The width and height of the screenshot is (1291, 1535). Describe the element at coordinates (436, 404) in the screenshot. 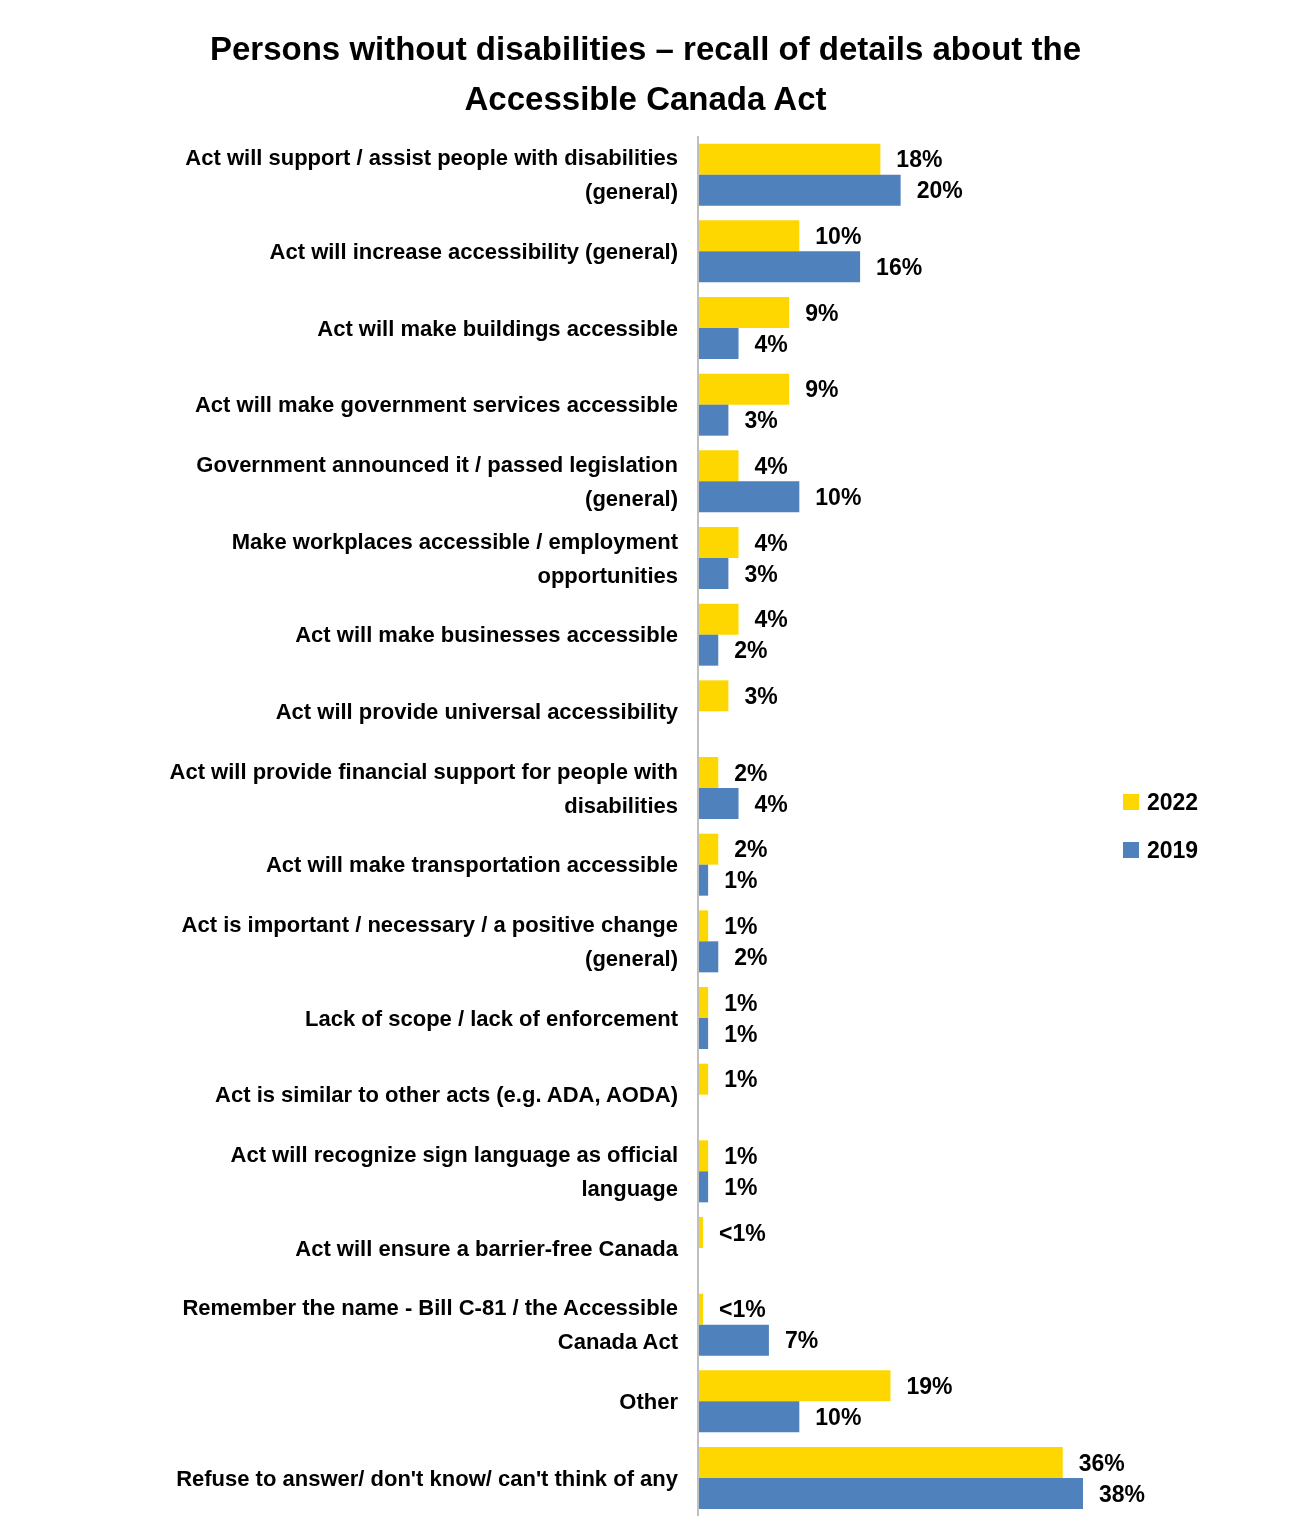

I see `y-tick-label: Act will make government services accessible` at that location.